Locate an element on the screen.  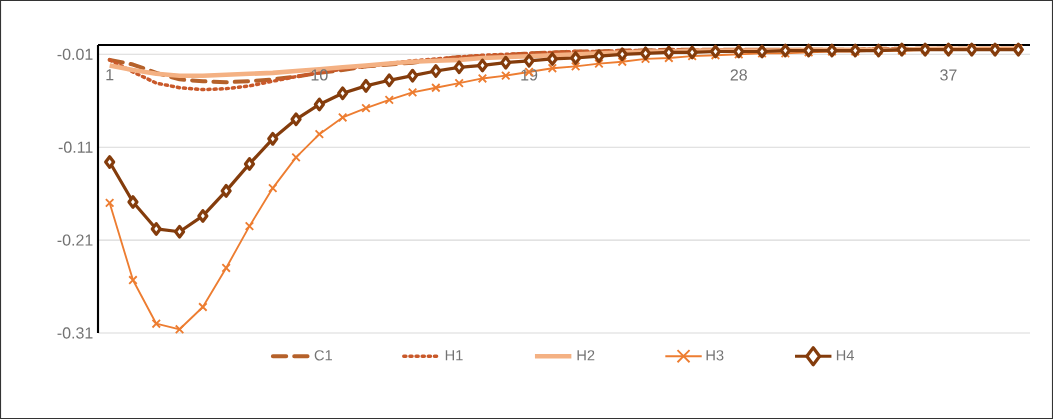
legend-label: H2 is located at coordinates (586, 355).